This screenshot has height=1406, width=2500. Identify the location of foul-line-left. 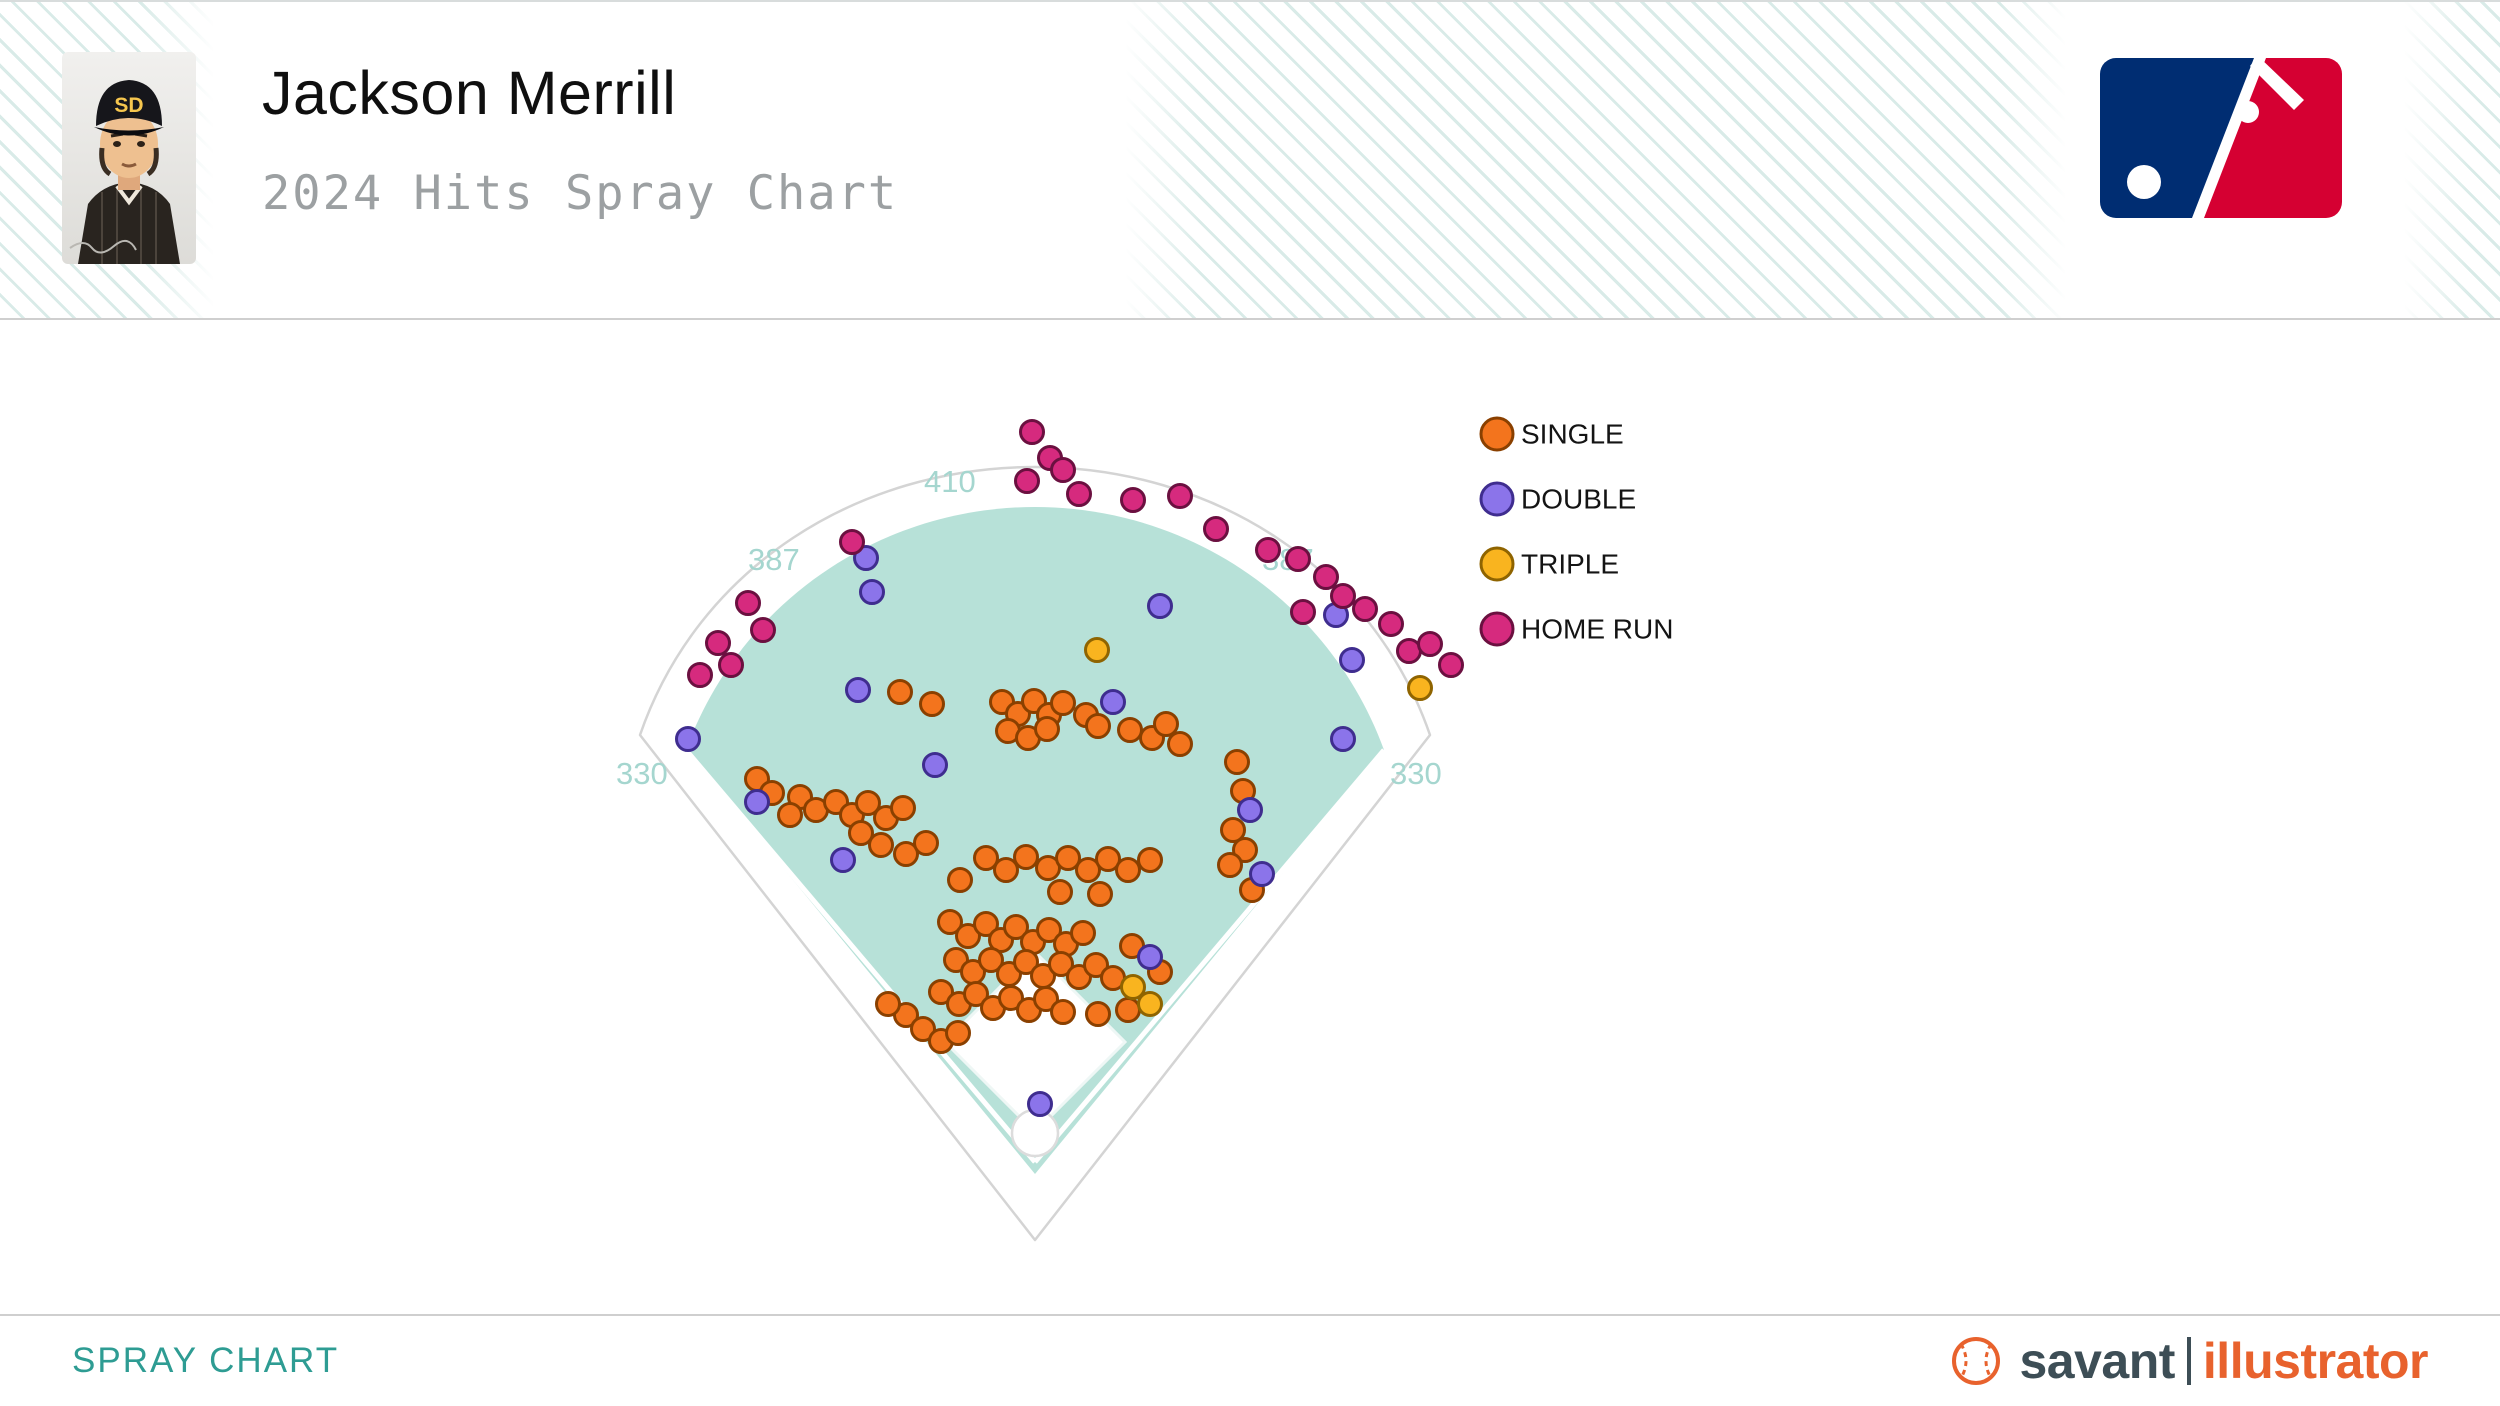
(860, 956).